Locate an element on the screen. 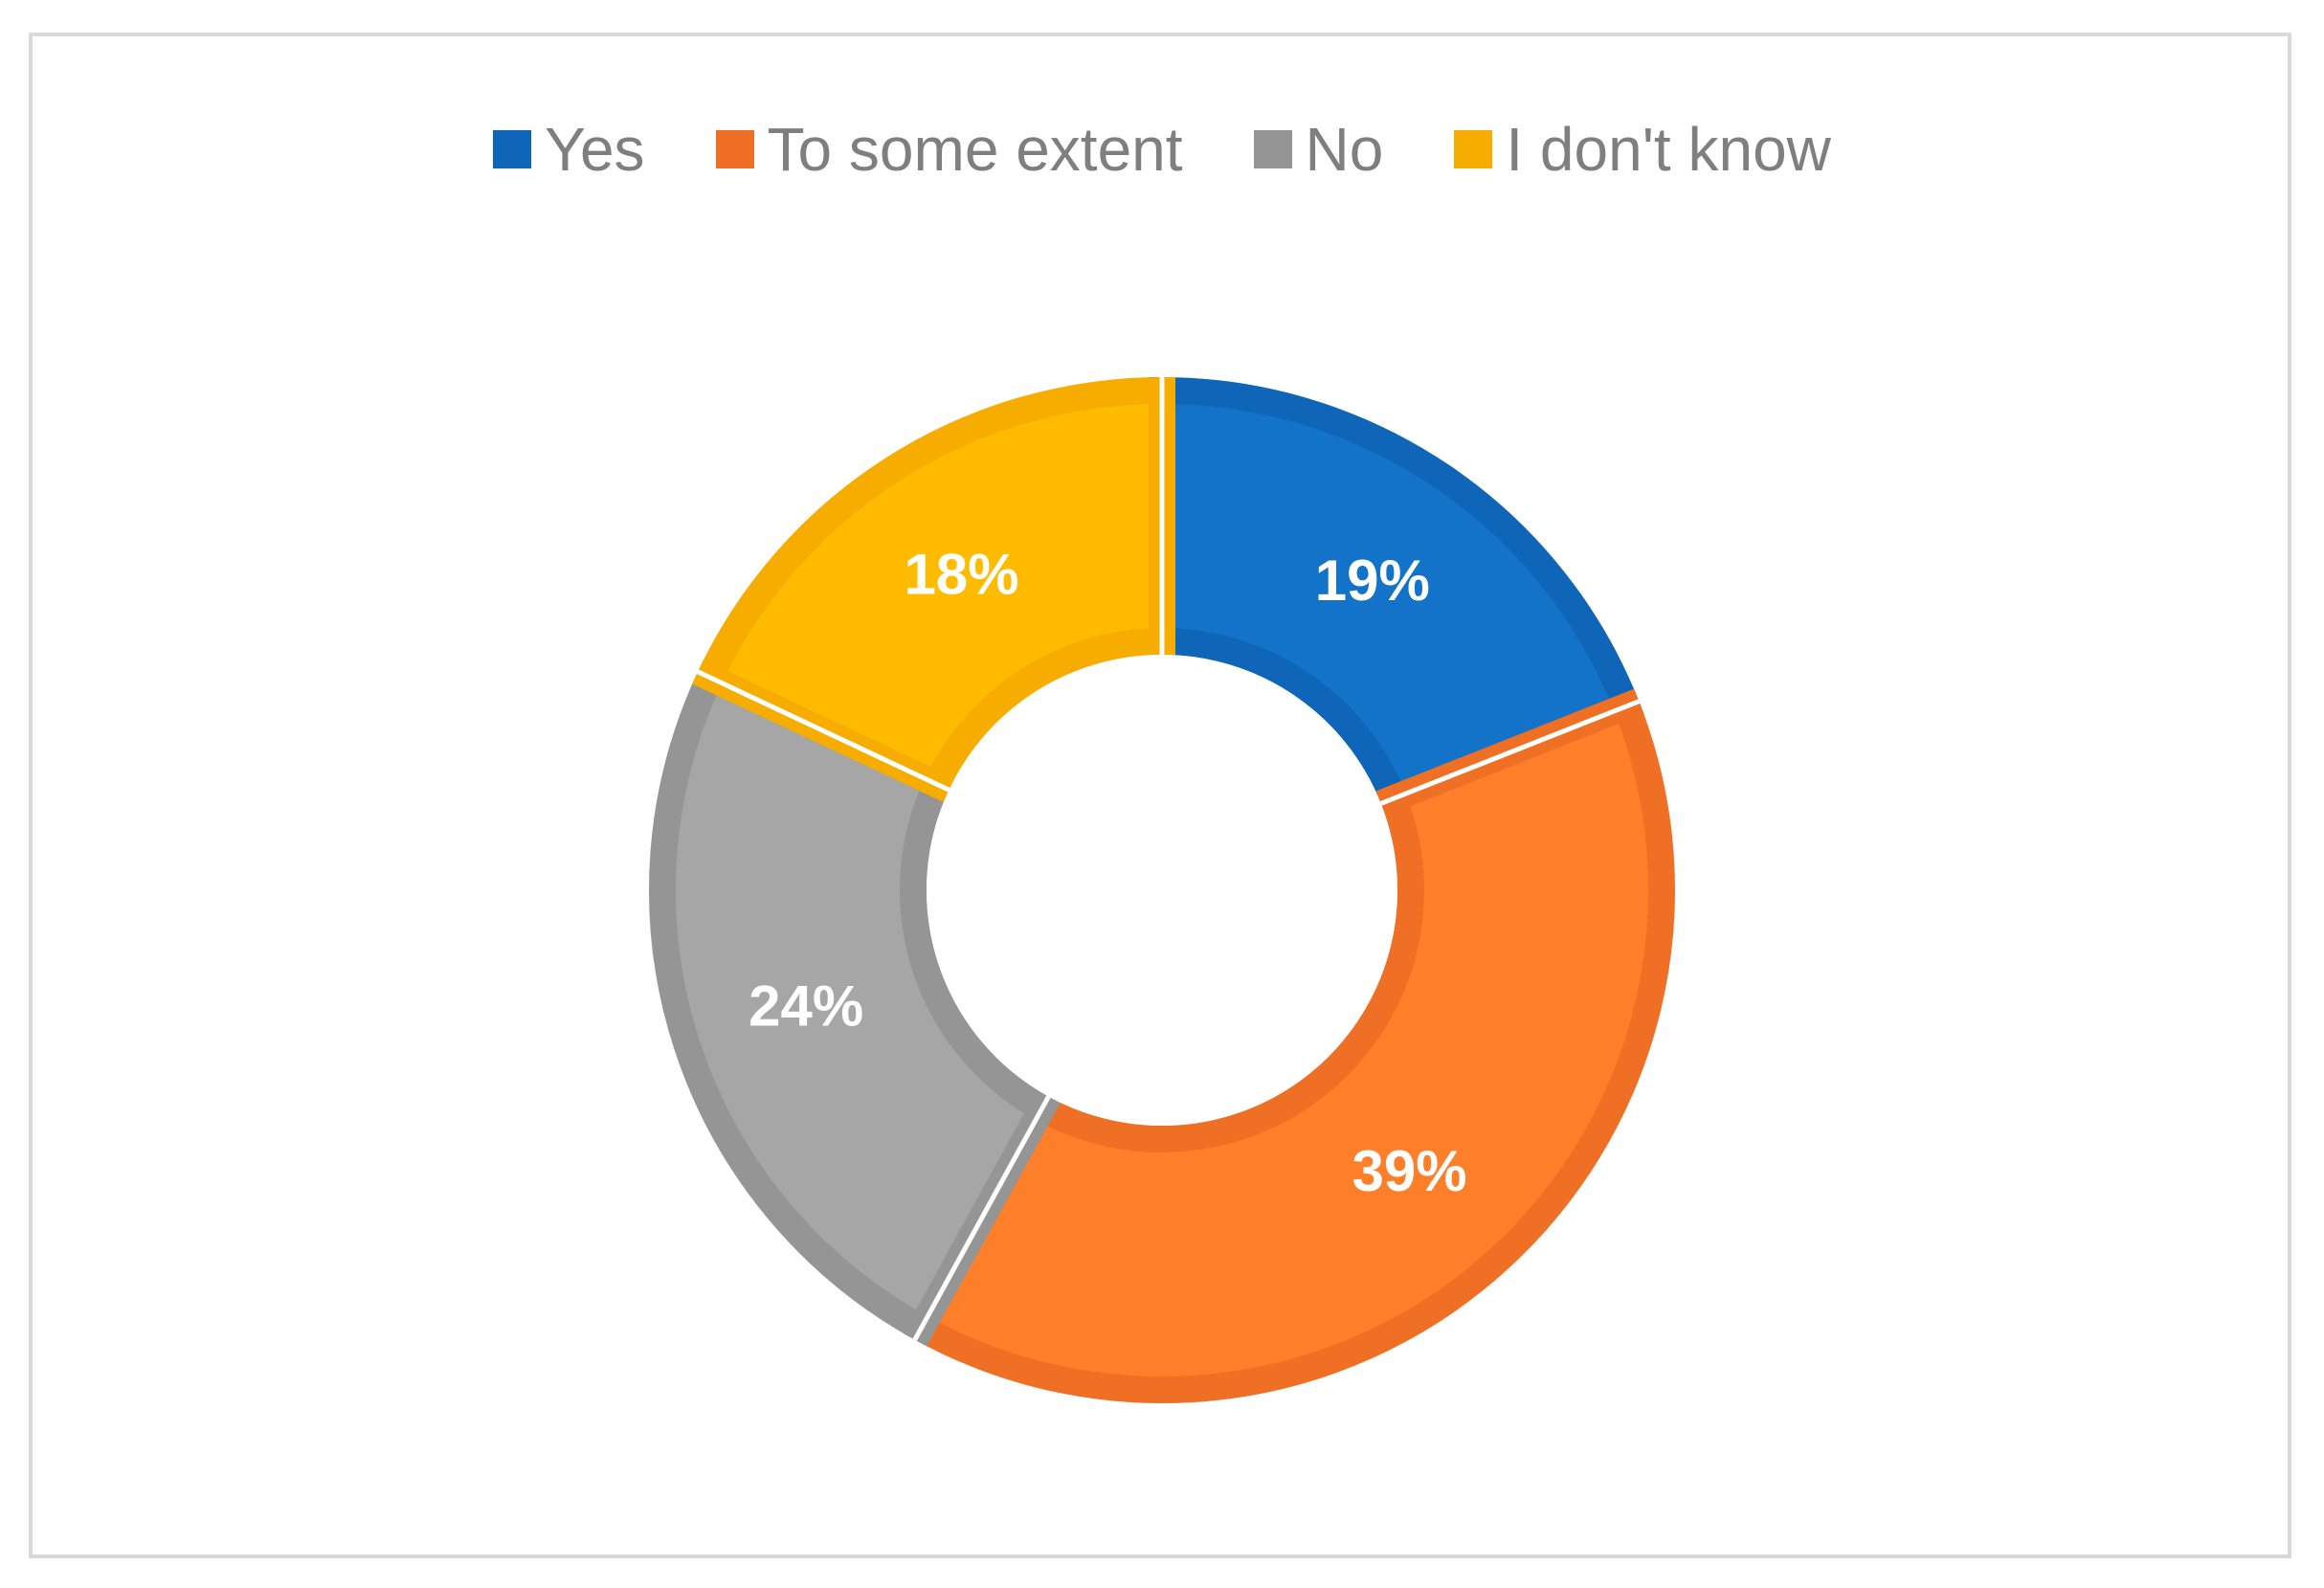 The width and height of the screenshot is (2324, 1588). data-label-i-don-t-know: 18% is located at coordinates (961, 574).